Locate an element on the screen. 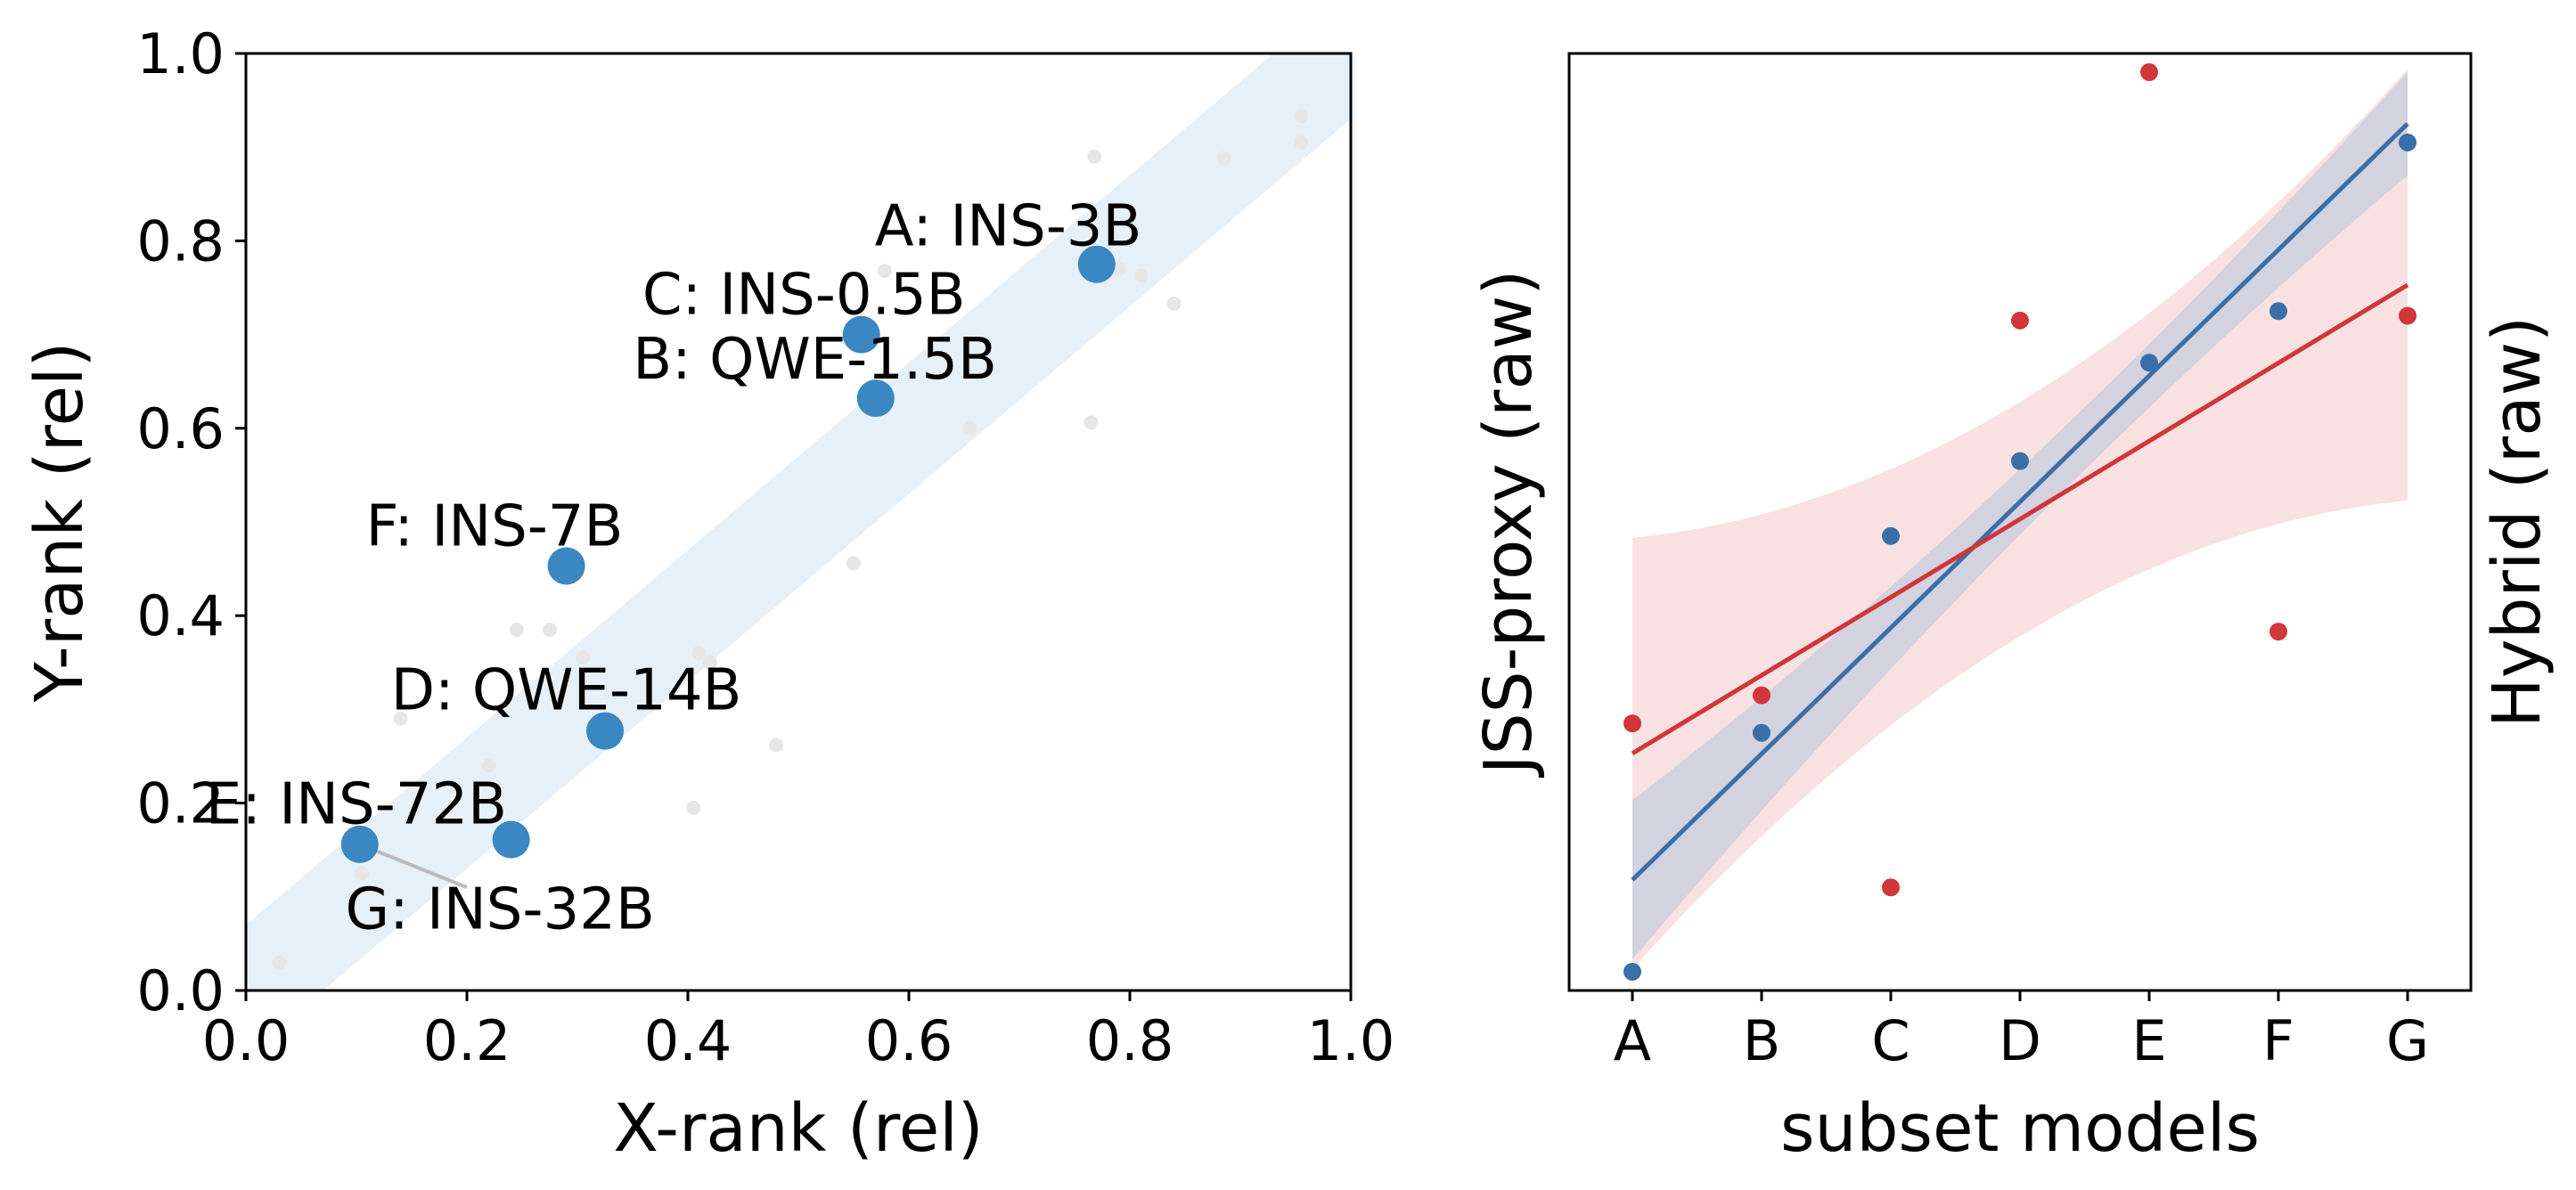 Image resolution: width=2576 pixels, height=1190 pixels. red-point-c is located at coordinates (1891, 888).